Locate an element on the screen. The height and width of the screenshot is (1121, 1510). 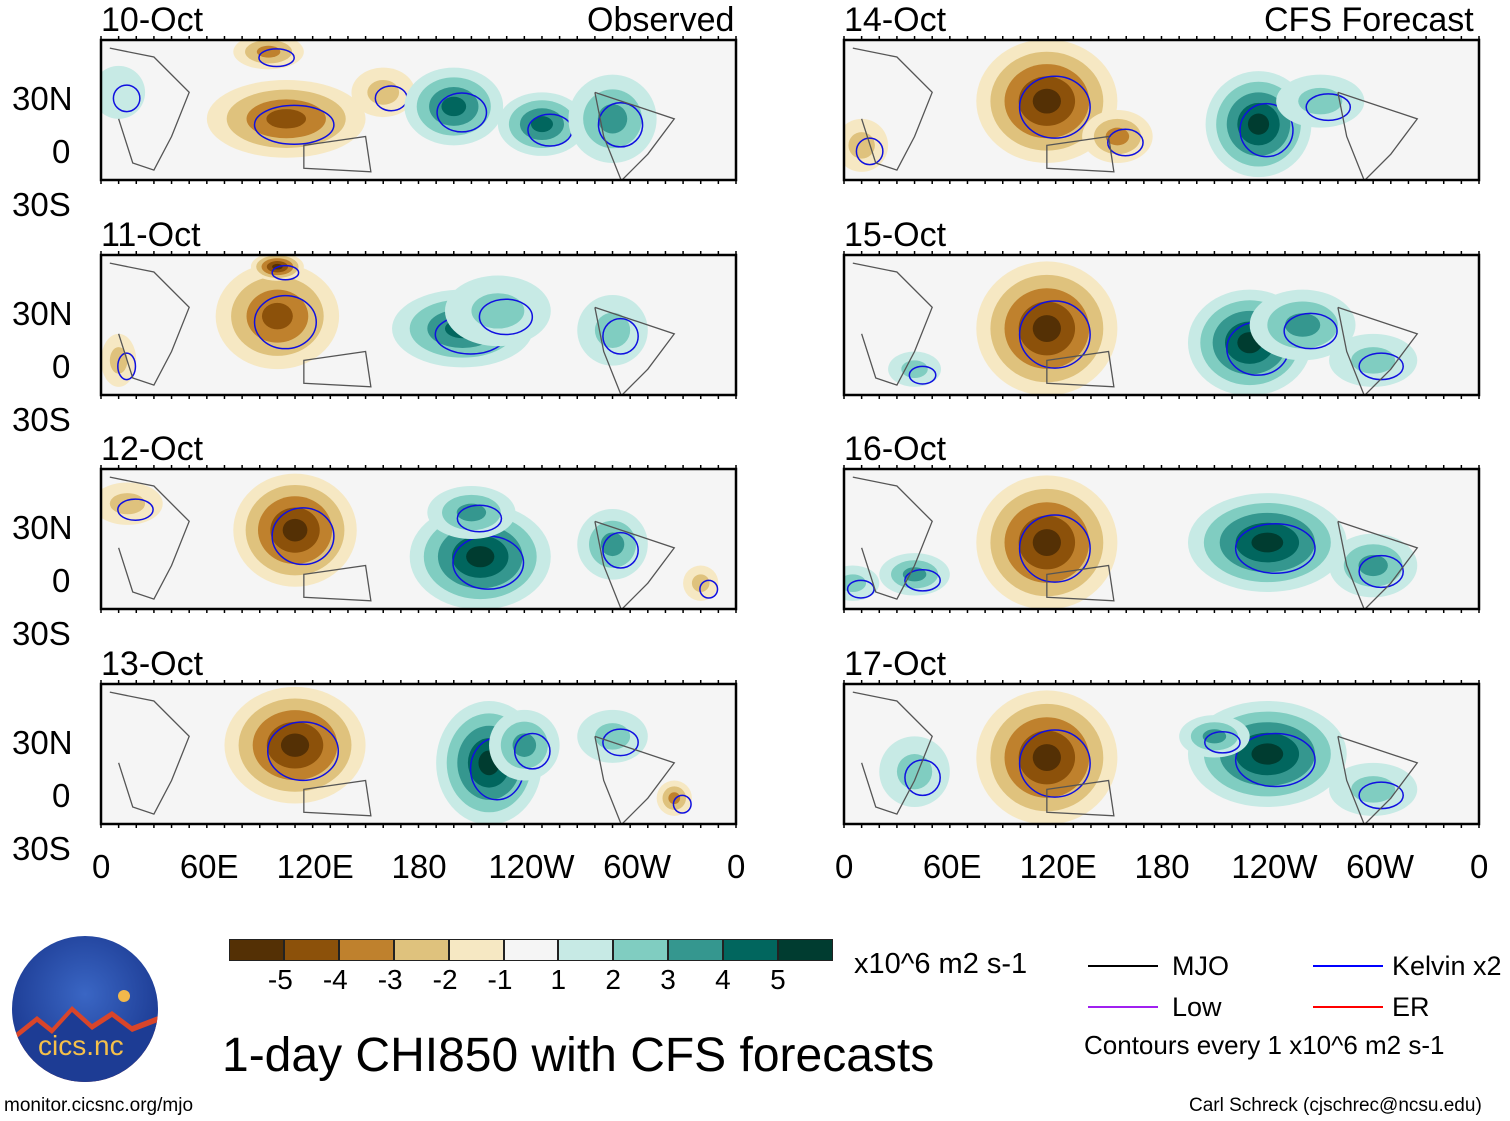
colorbar-units: x10^6 m2 s-1 is located at coordinates (941, 964).